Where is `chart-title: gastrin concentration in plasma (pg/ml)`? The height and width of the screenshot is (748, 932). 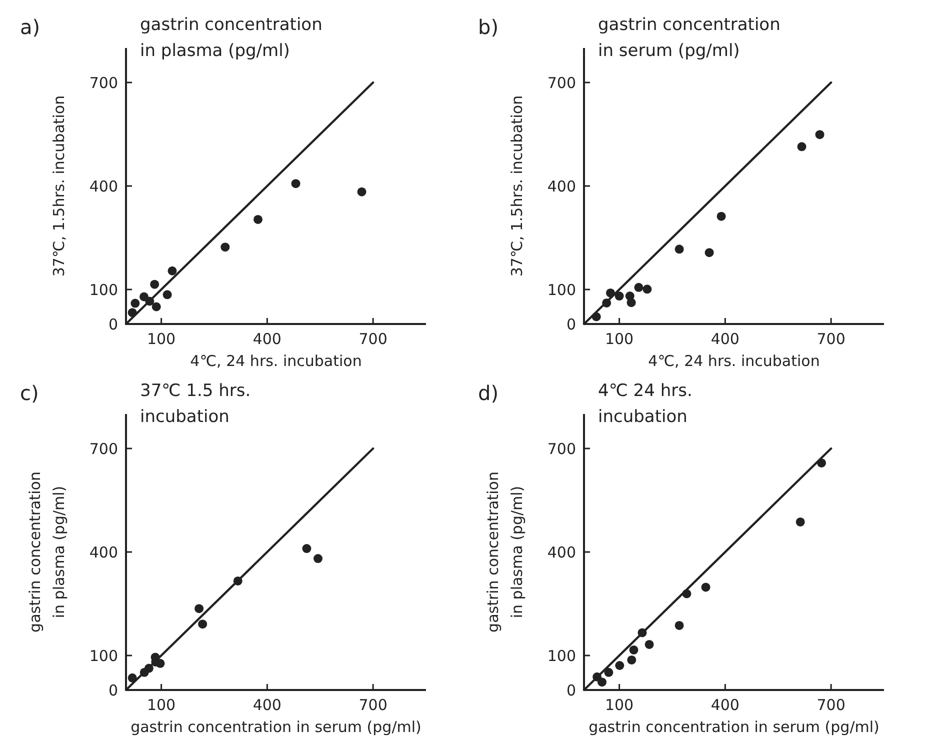
chart-title: gastrin concentration in plasma (pg/ml) is located at coordinates (231, 38).